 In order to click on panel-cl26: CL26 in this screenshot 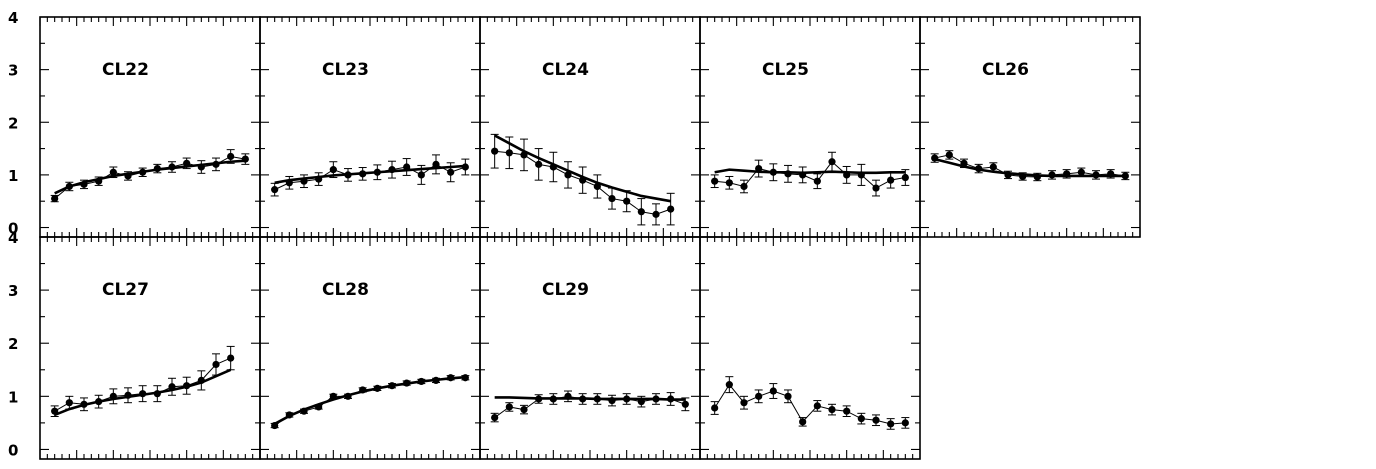, I will do `click(1030, 127)`.